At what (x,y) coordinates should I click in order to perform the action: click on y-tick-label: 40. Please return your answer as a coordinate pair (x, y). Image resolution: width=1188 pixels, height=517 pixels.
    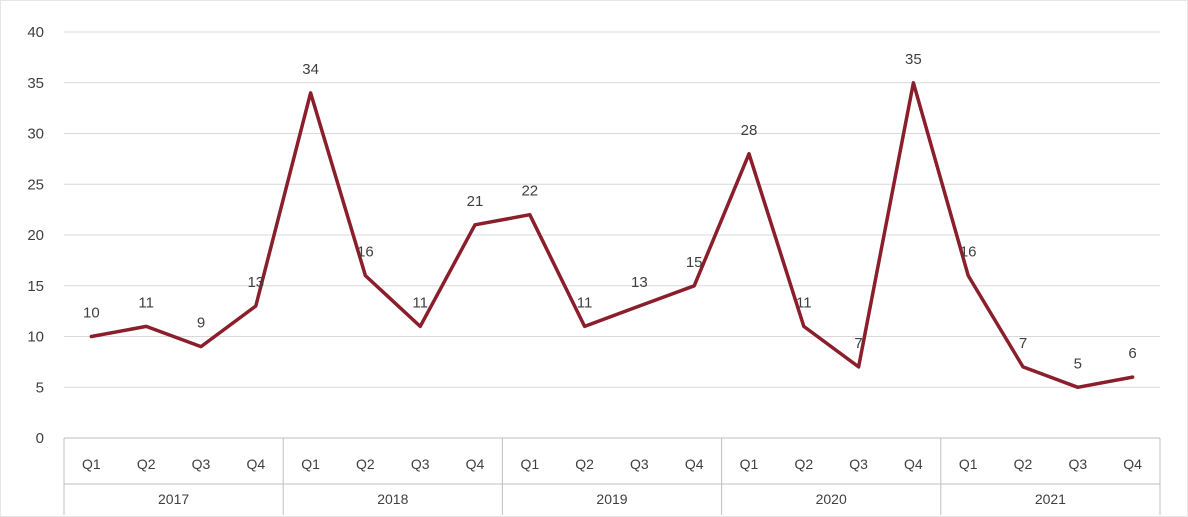
    Looking at the image, I should click on (35, 32).